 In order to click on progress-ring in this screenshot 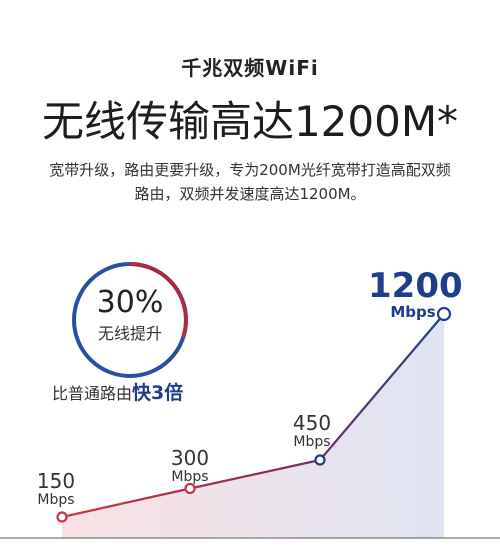, I will do `click(130, 320)`.